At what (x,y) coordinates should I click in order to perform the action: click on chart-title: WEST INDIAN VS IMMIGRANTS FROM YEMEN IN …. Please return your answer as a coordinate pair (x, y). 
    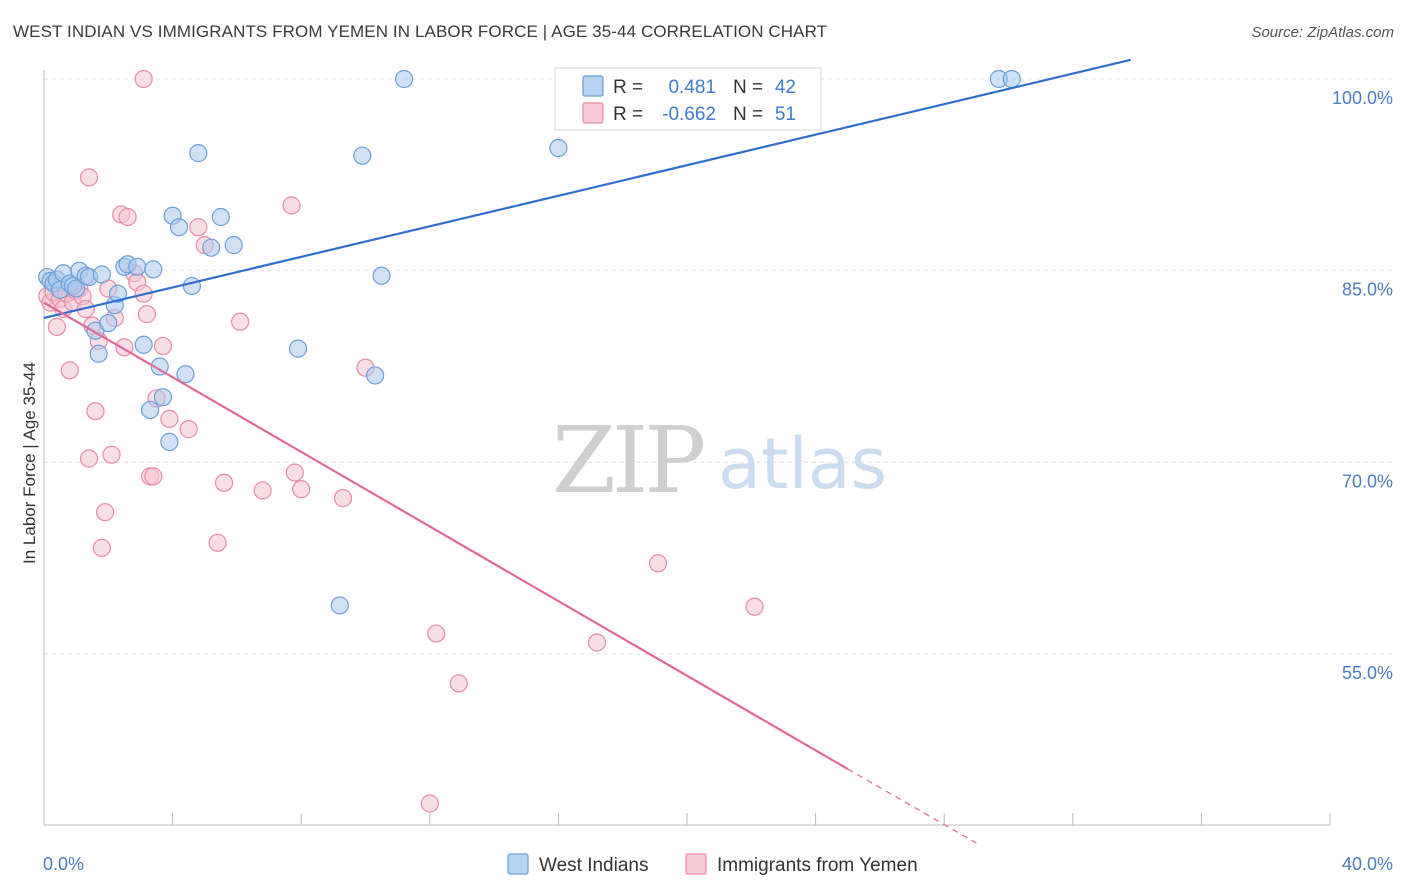
    Looking at the image, I should click on (420, 31).